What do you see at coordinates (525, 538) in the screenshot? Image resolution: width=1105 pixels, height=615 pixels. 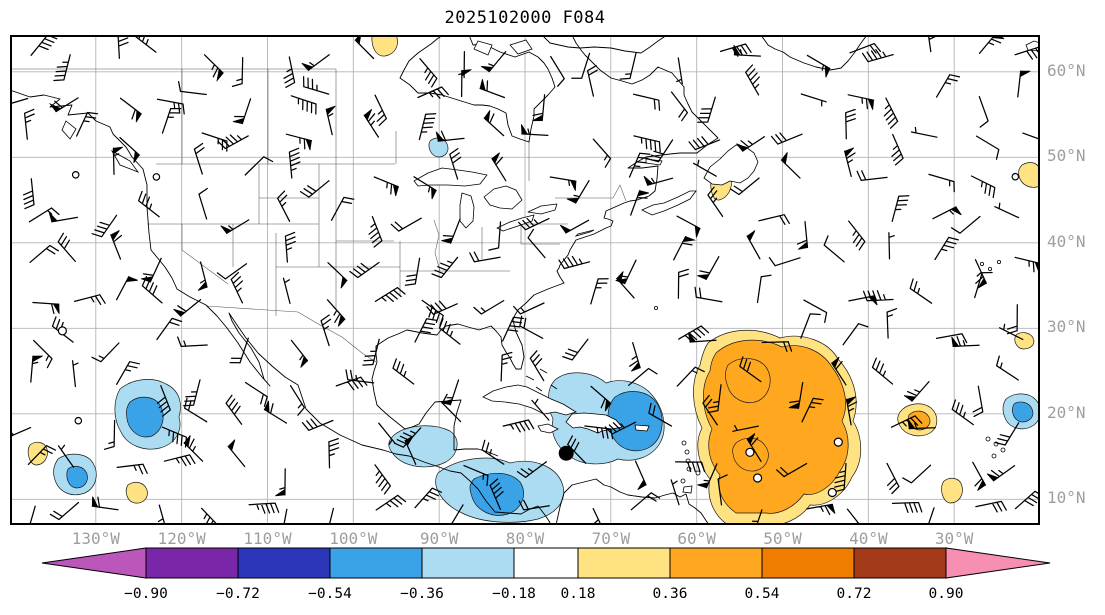 I see `lon-tick-label: 80°W` at bounding box center [525, 538].